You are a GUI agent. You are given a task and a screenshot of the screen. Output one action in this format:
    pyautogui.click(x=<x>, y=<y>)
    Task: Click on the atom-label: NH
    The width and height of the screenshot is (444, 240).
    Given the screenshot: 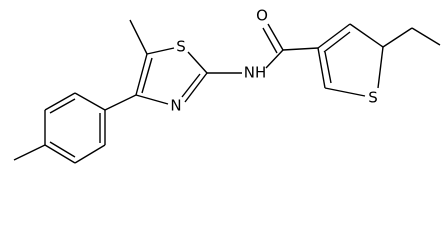 What is the action you would take?
    pyautogui.click(x=255, y=73)
    